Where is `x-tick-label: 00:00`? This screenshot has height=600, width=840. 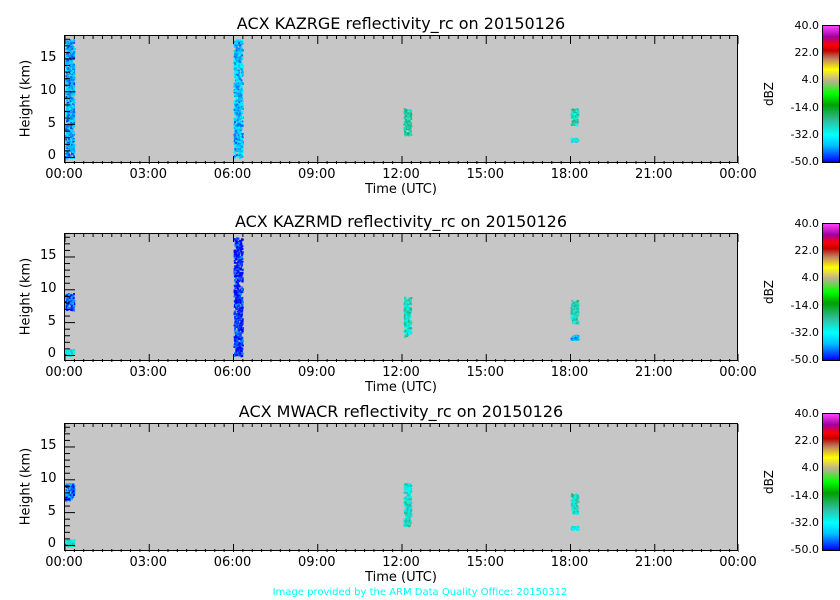 x-tick-label: 00:00 is located at coordinates (64, 562).